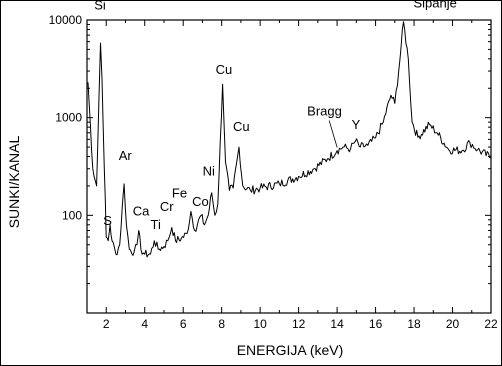 Image resolution: width=502 pixels, height=366 pixels. I want to click on peak-label: Fe, so click(179, 192).